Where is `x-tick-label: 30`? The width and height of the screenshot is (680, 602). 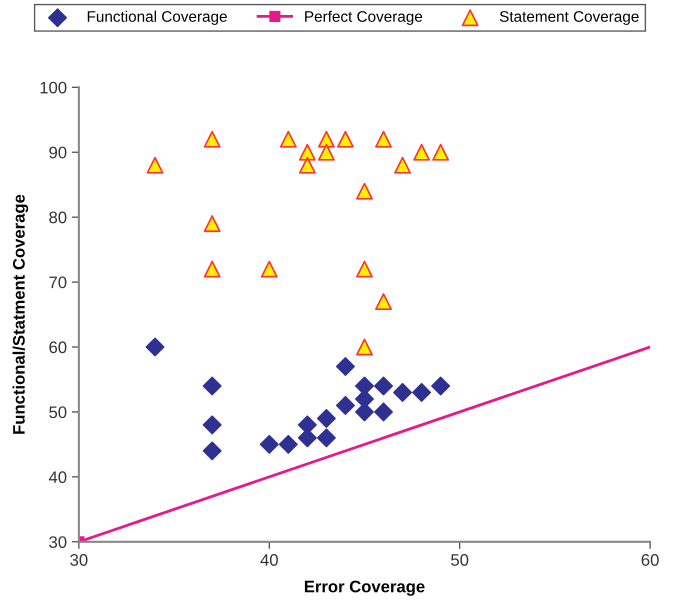 x-tick-label: 30 is located at coordinates (79, 560).